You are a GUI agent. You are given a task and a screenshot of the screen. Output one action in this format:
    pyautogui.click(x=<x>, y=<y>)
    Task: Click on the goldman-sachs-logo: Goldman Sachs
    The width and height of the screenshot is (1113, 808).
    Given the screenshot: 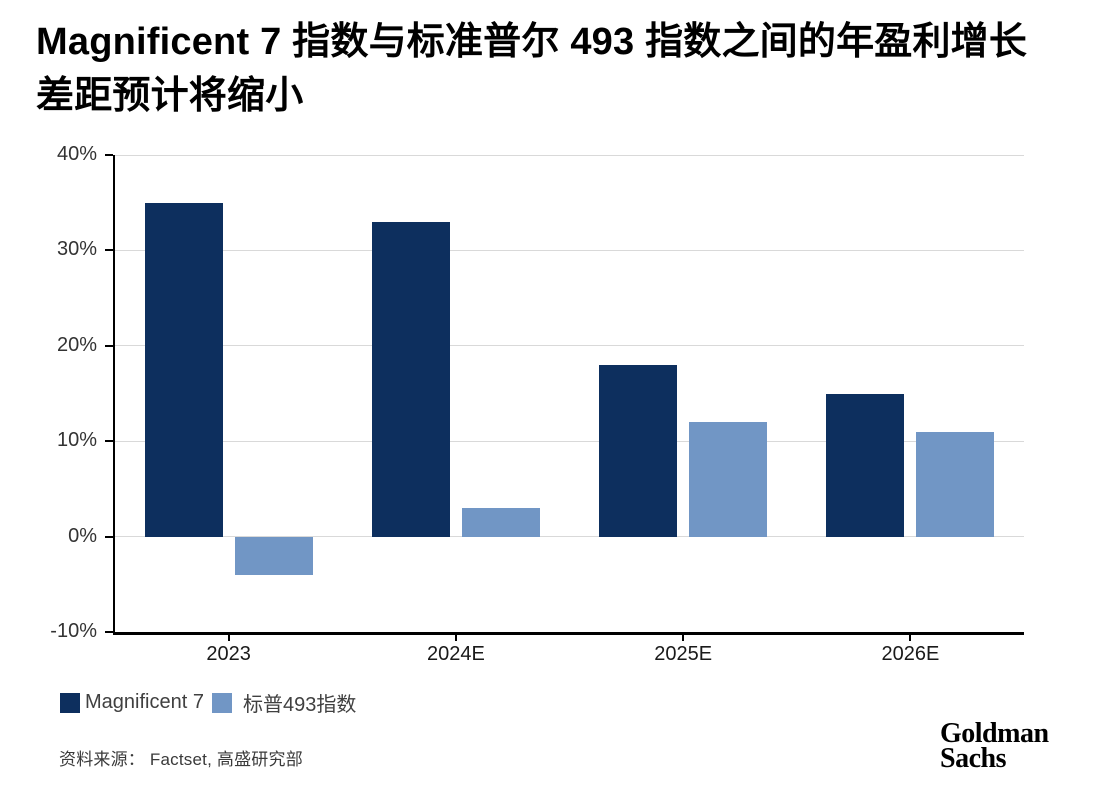 What is the action you would take?
    pyautogui.click(x=994, y=746)
    